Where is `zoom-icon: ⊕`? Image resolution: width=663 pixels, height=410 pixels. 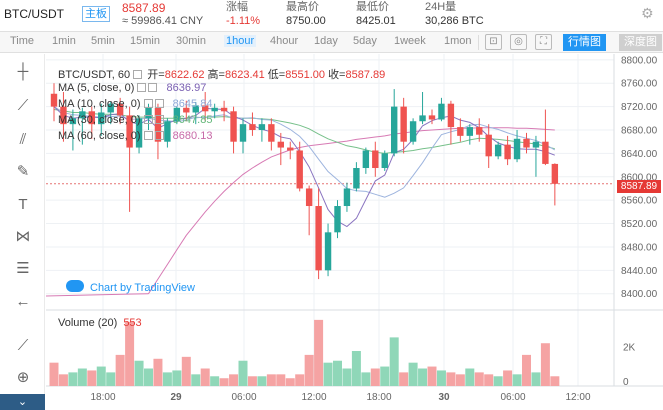 zoom-icon: ⊕ is located at coordinates (23, 377).